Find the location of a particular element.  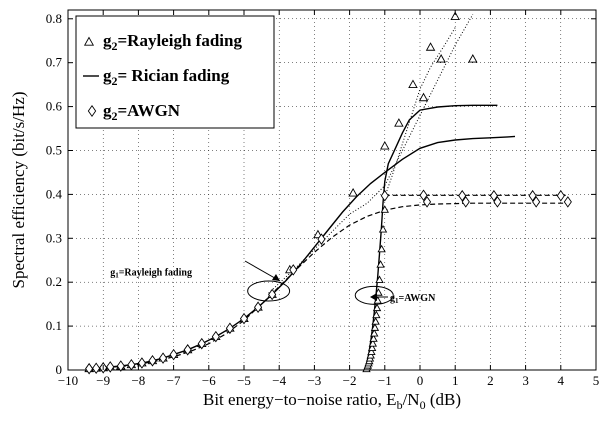

y-tick-label: 0.8 is located at coordinates (54, 18).